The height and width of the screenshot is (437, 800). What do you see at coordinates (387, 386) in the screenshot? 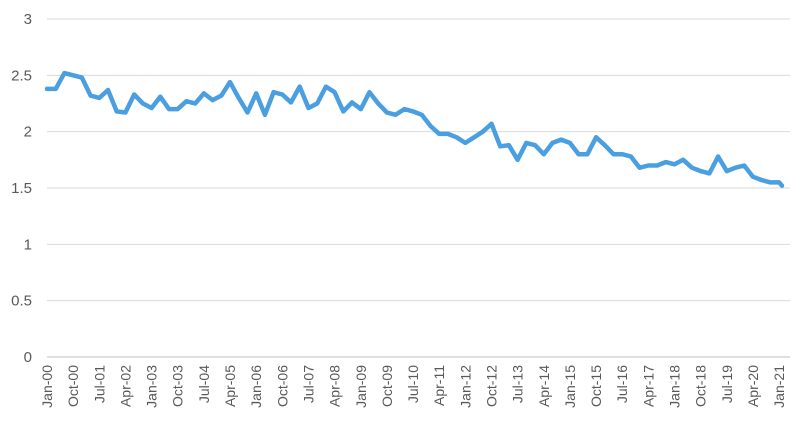
I see `x-tick-label: Oct-09` at bounding box center [387, 386].